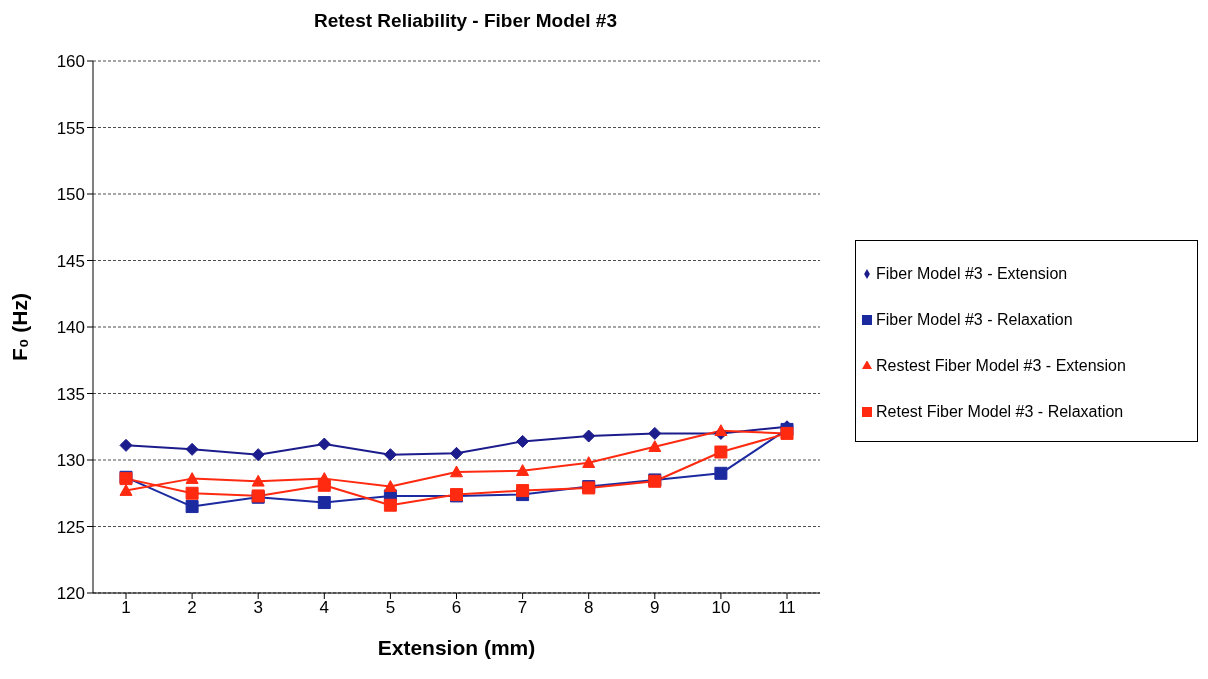  What do you see at coordinates (787, 608) in the screenshot?
I see `x-tick-label: 11` at bounding box center [787, 608].